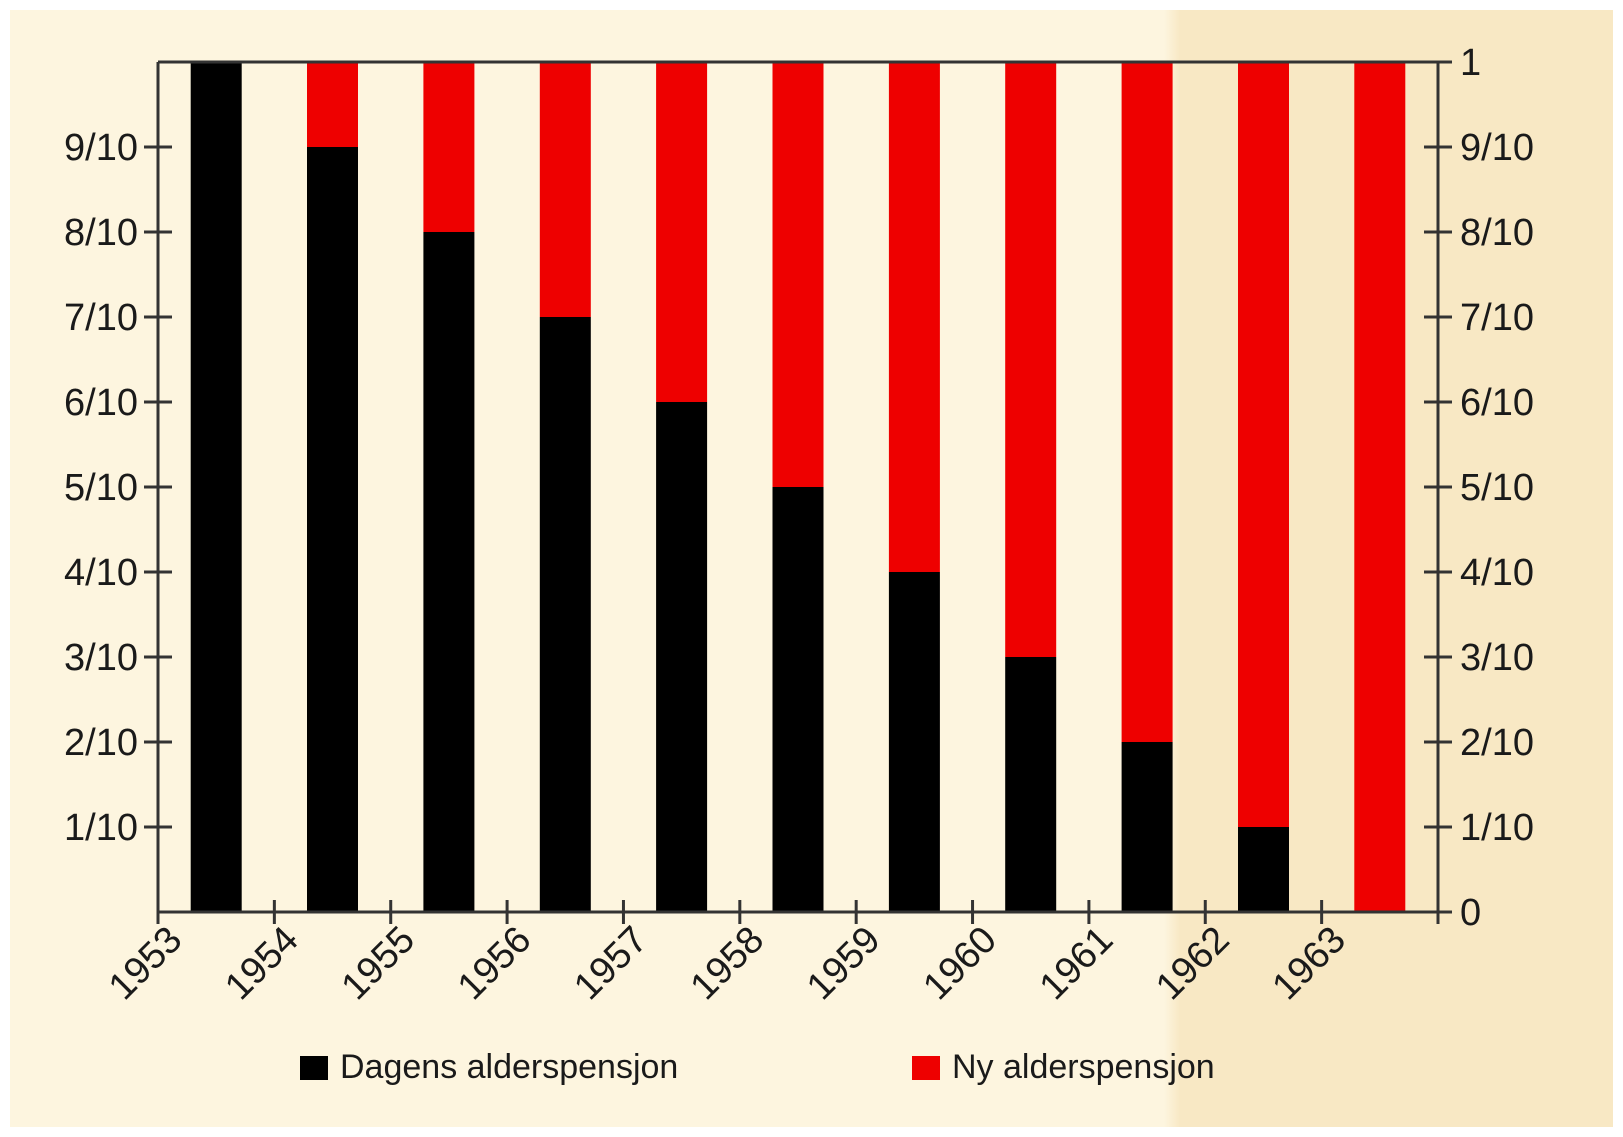 The height and width of the screenshot is (1137, 1623). What do you see at coordinates (314, 1068) in the screenshot?
I see `legend-swatch-dagens` at bounding box center [314, 1068].